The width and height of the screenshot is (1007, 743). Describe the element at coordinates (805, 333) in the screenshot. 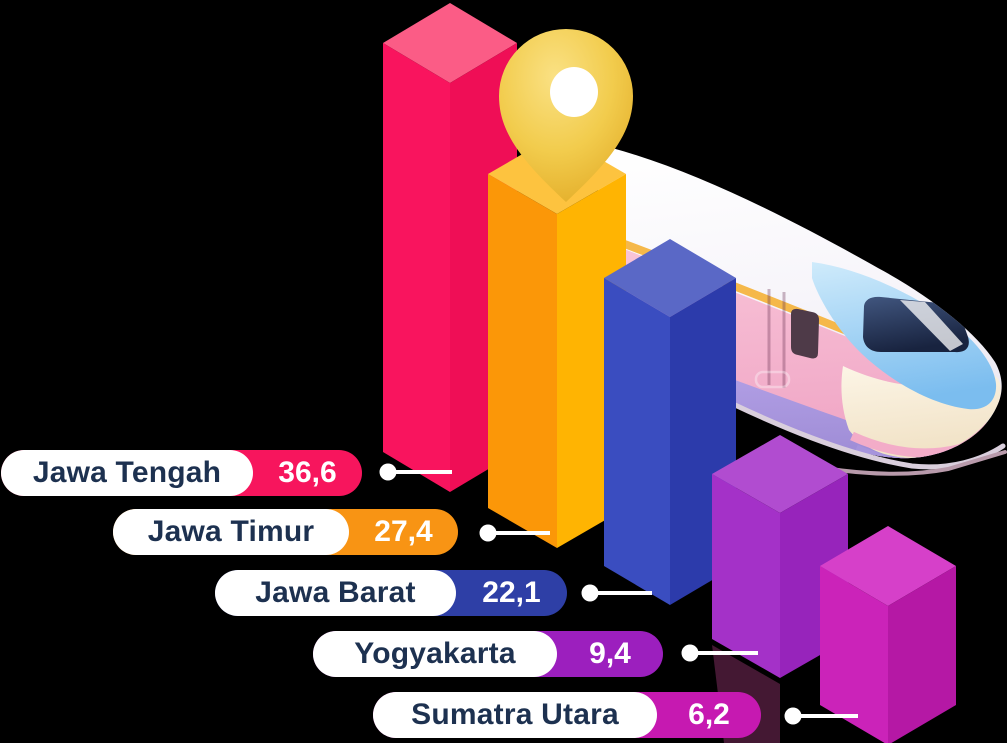

I see `train-side-window` at that location.